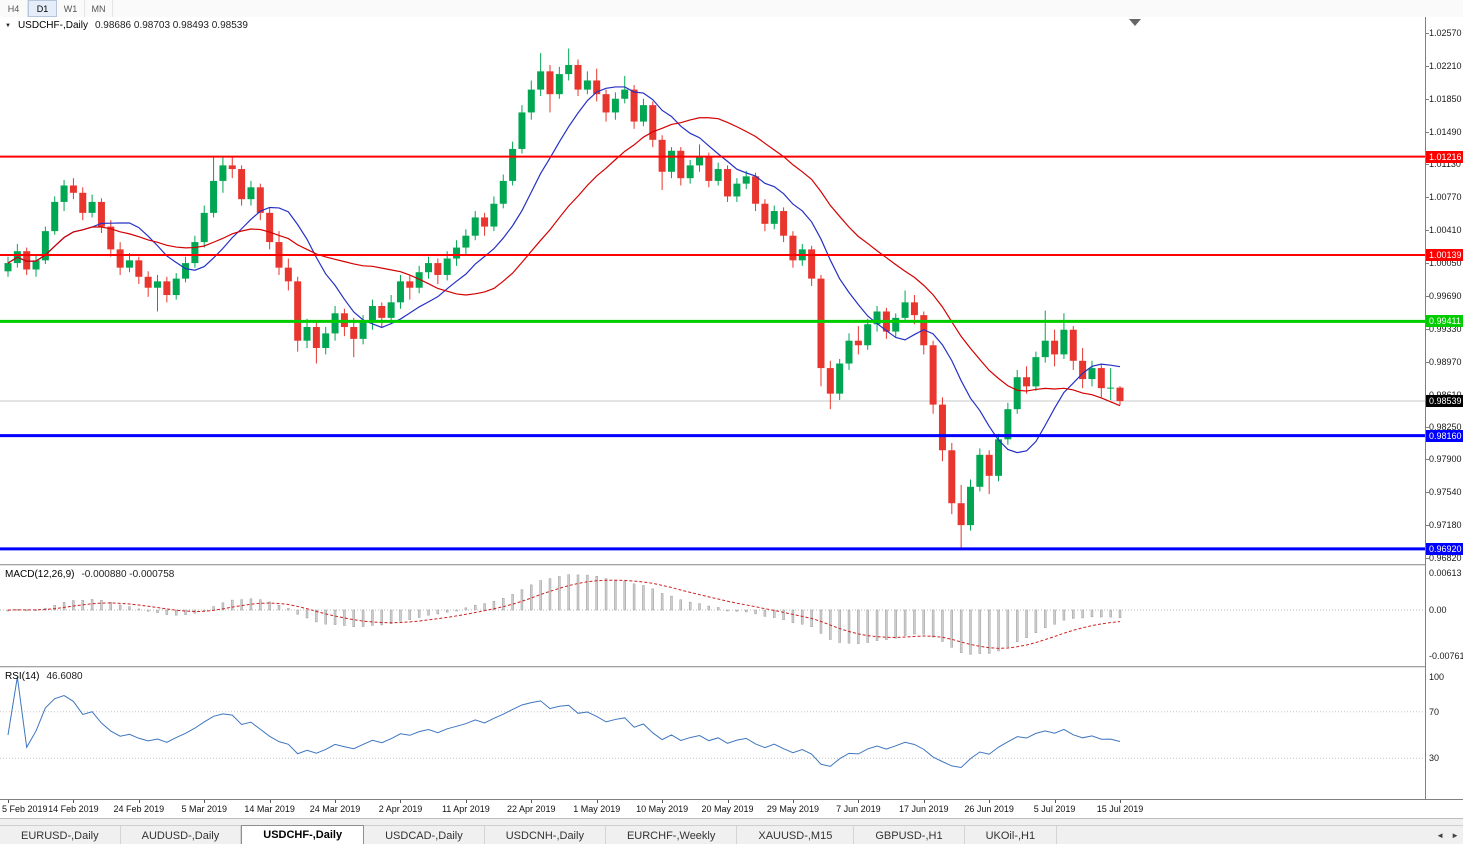  What do you see at coordinates (25, 809) in the screenshot?
I see `date-label: 5 Feb 2019` at bounding box center [25, 809].